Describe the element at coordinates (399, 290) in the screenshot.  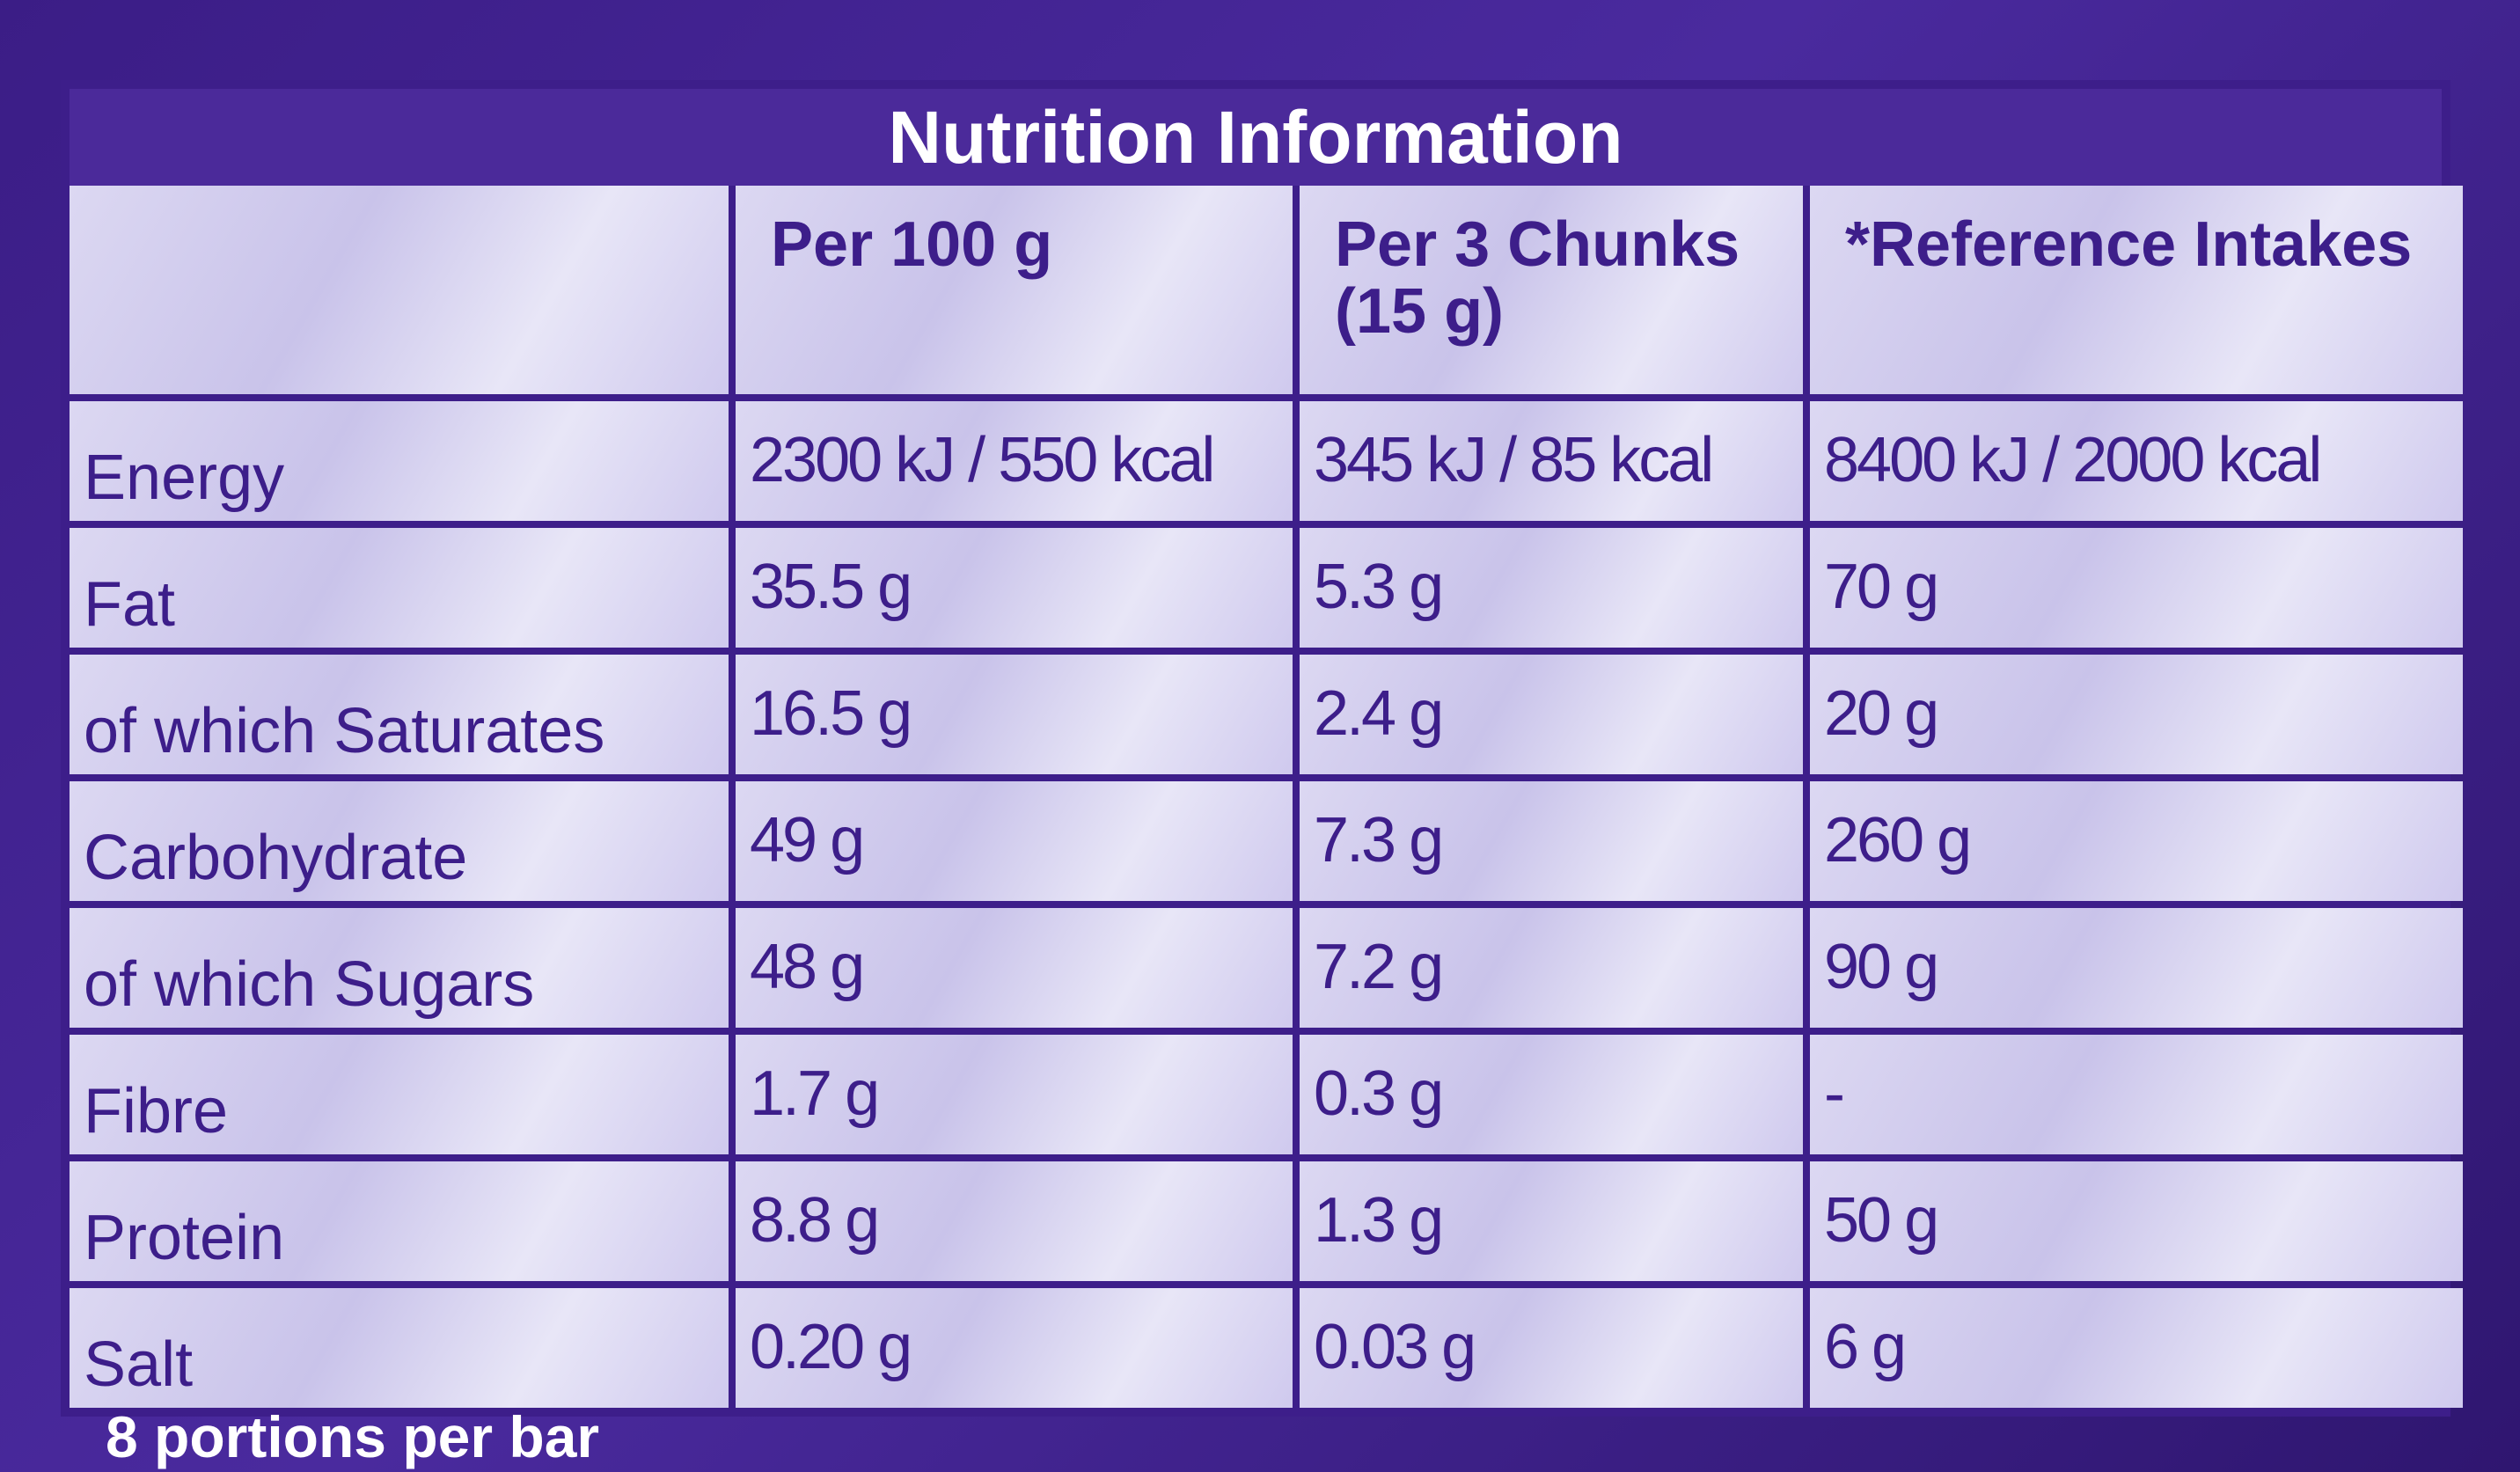
I see `header-corner` at that location.